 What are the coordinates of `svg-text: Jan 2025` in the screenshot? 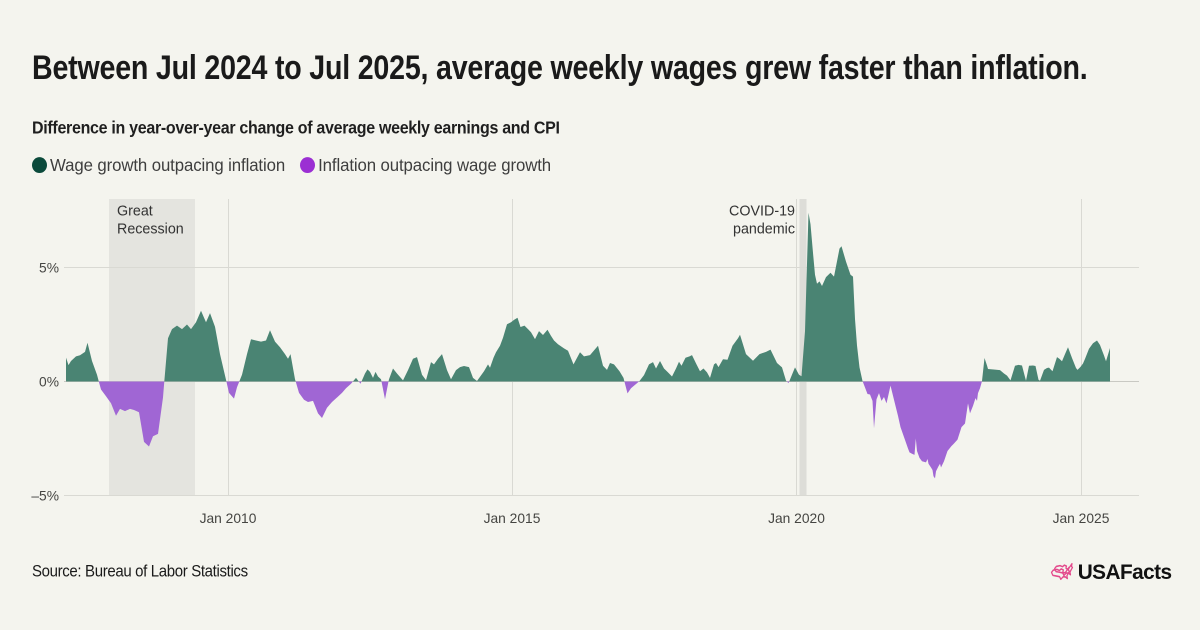 It's located at (1081, 518).